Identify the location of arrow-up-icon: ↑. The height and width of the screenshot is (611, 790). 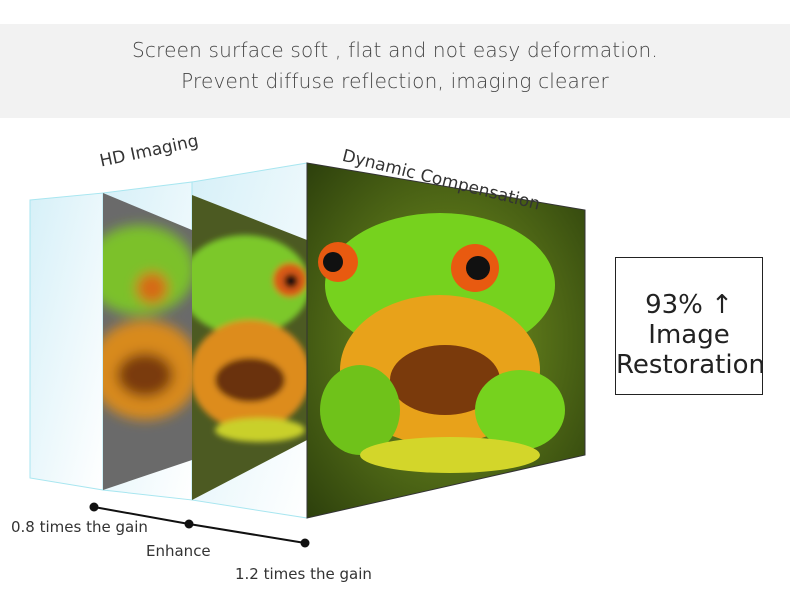
(722, 305).